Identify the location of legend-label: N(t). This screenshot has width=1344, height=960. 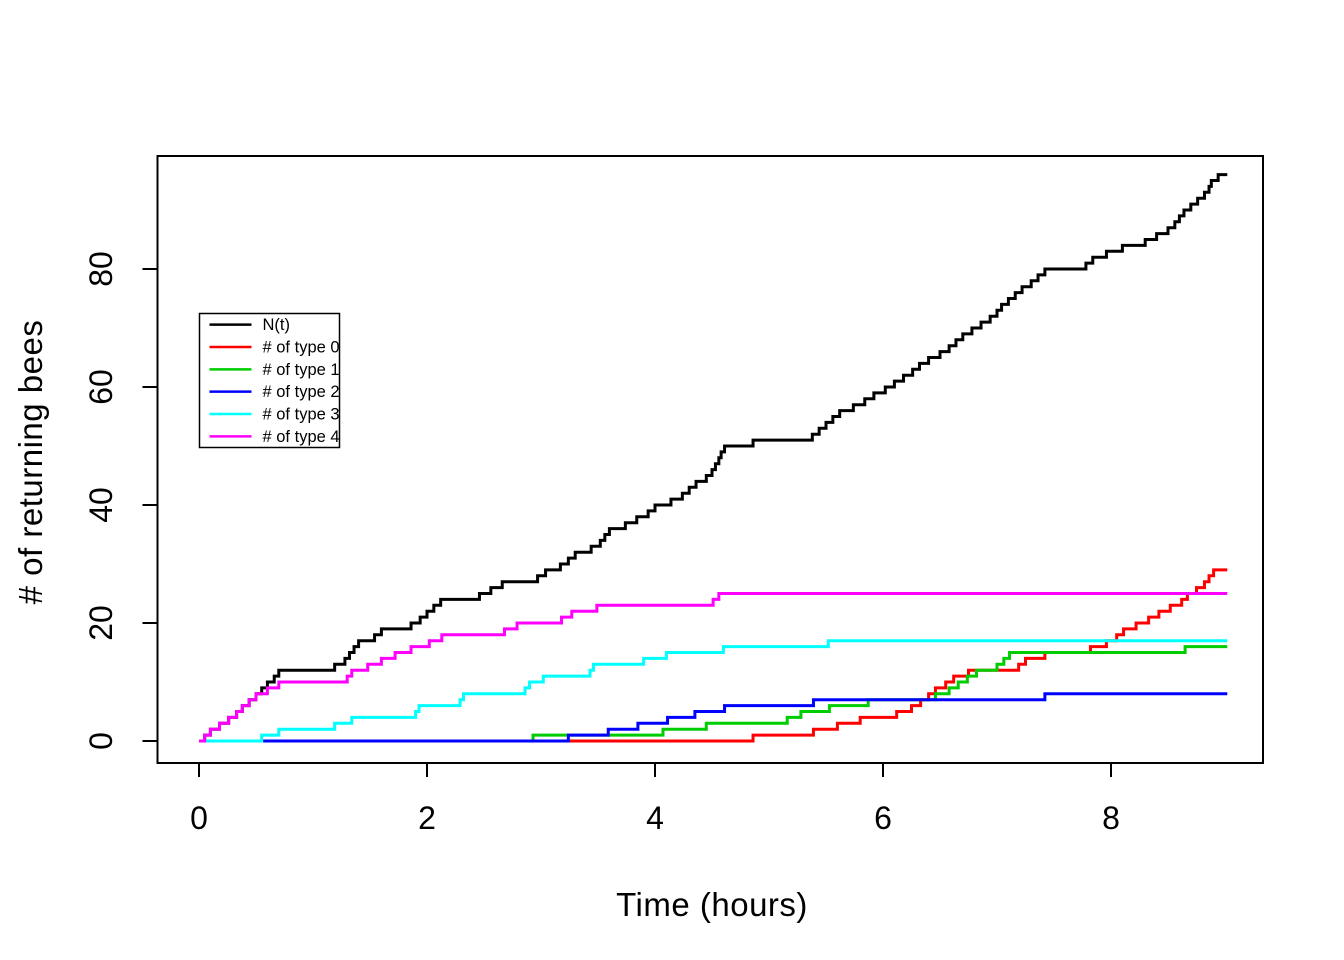
(277, 325).